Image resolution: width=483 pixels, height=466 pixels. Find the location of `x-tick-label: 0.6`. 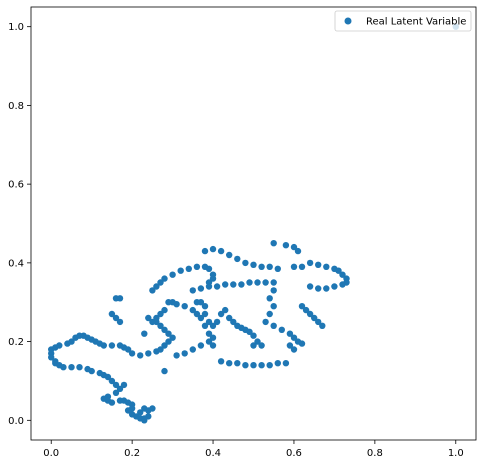

x-tick-label: 0.6 is located at coordinates (294, 453).